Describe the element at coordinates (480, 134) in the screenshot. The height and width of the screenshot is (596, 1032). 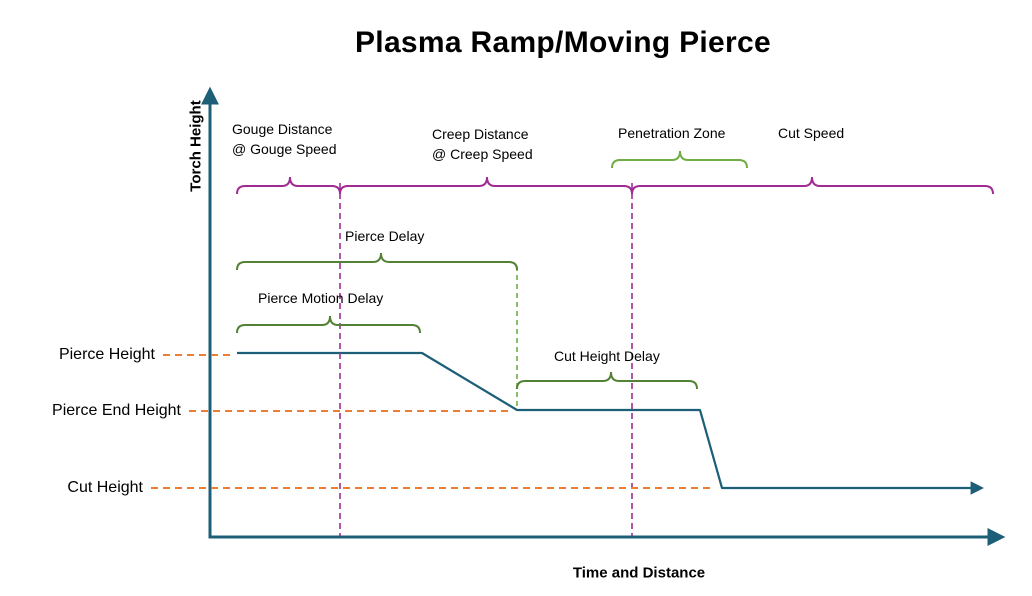
I see `creep-distance-label-line1: Creep Distance` at that location.